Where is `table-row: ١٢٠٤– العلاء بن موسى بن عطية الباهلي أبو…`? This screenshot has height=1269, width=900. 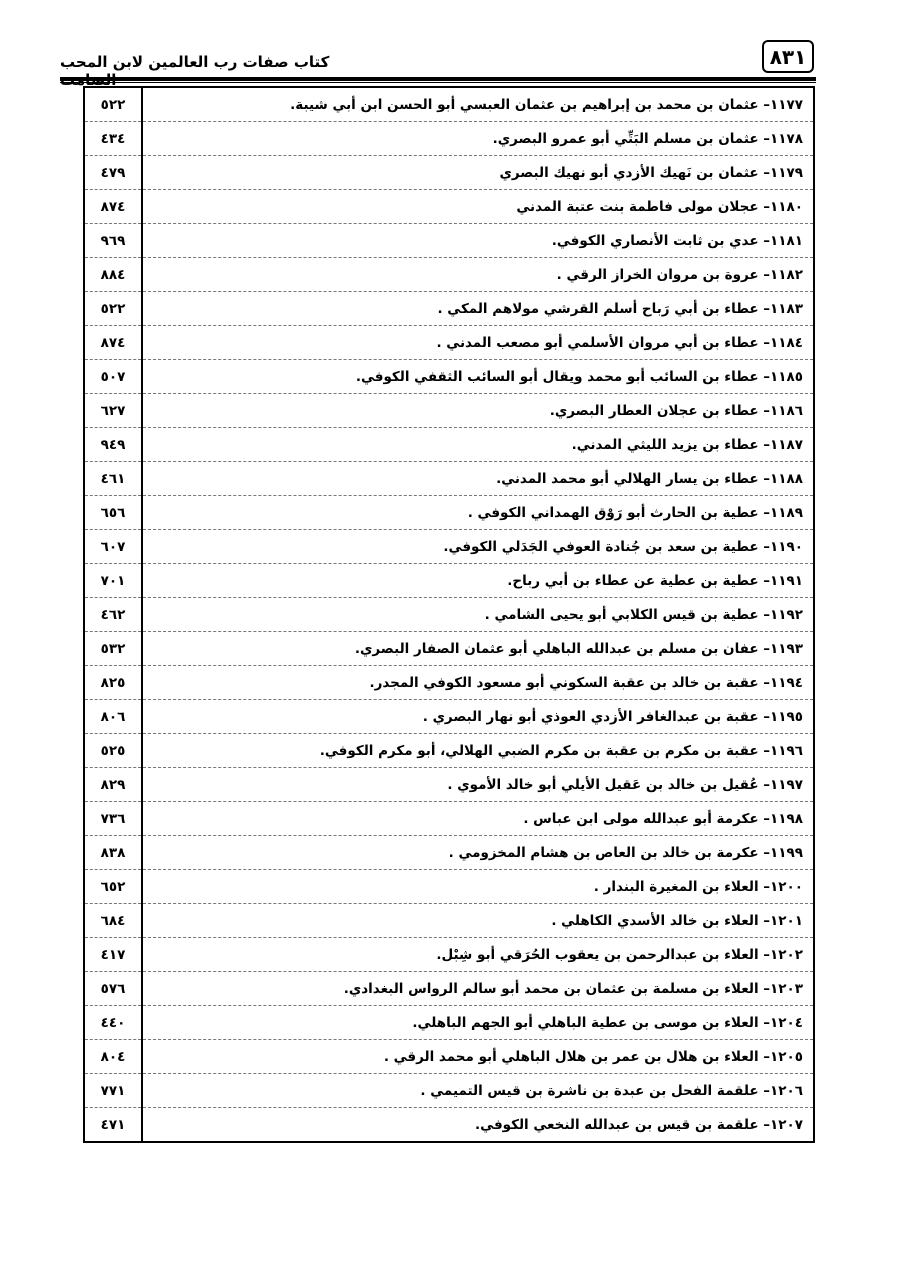 table-row: ١٢٠٤– العلاء بن موسى بن عطية الباهلي أبو… is located at coordinates (449, 1022).